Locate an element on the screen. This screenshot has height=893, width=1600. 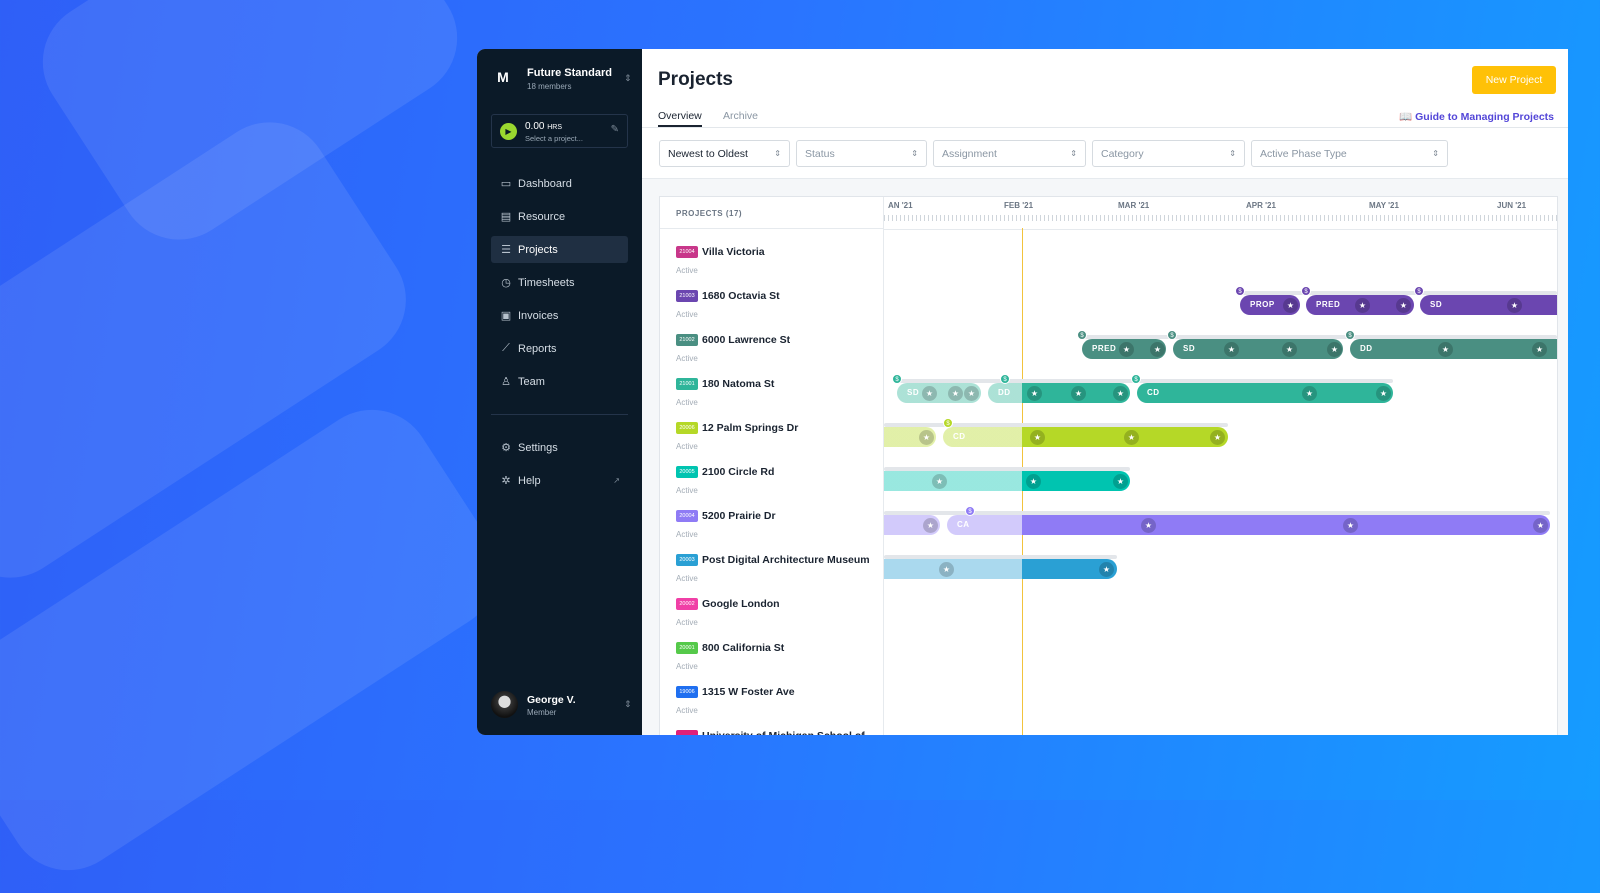
tab-overview: Overview is located at coordinates (680, 118).